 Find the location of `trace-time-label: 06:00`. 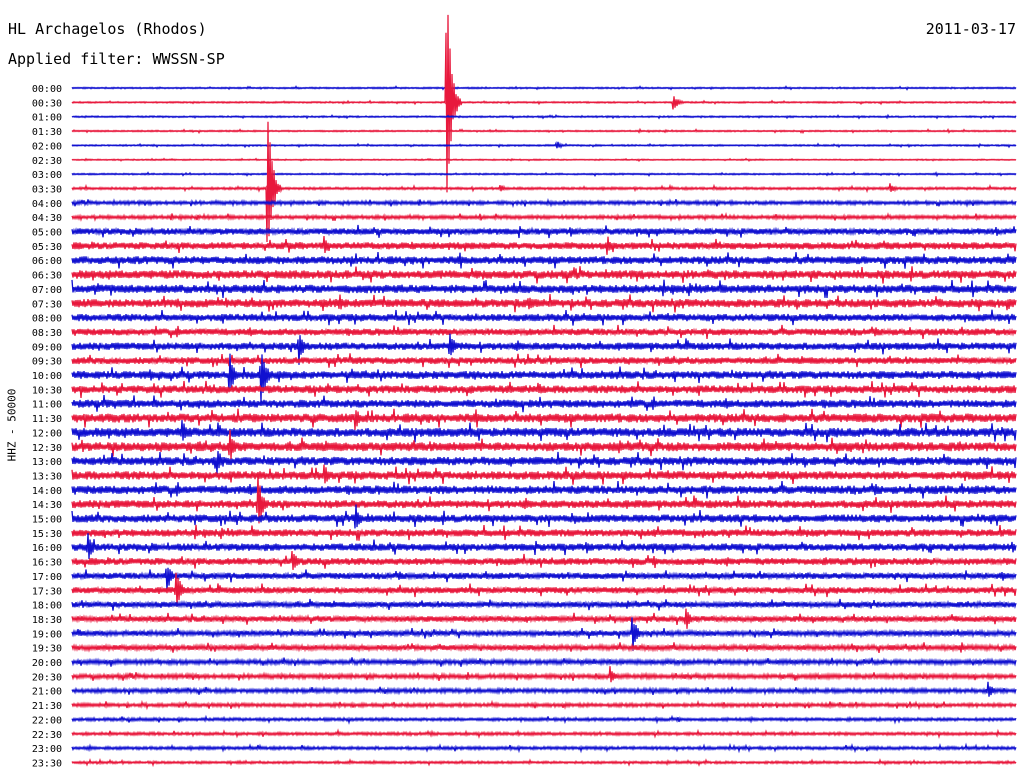

trace-time-label: 06:00 is located at coordinates (47, 261).